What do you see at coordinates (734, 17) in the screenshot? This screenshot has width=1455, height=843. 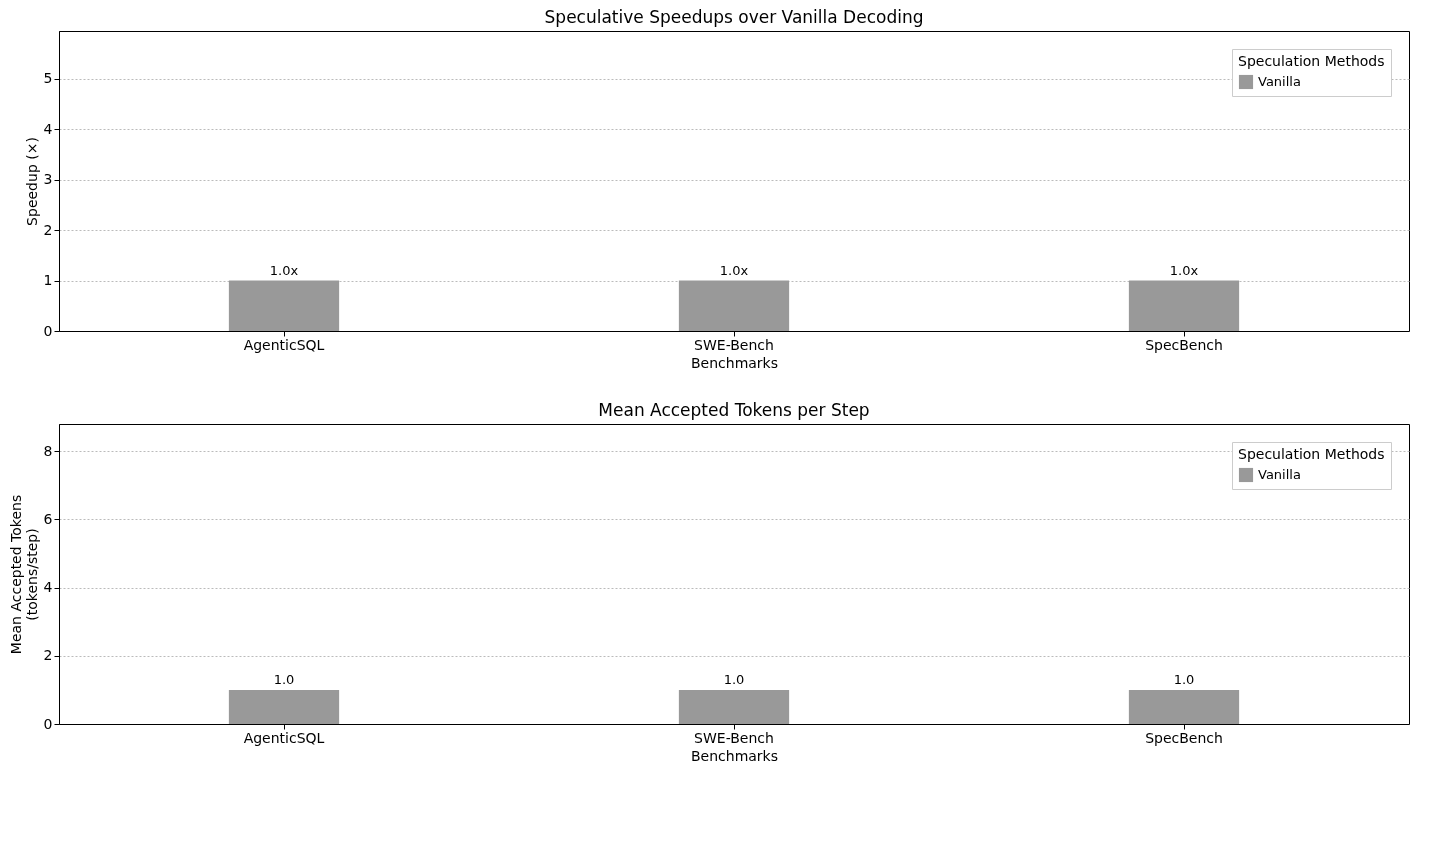 I see `chart-title: Speculative Speedups over Vanilla Decoding` at bounding box center [734, 17].